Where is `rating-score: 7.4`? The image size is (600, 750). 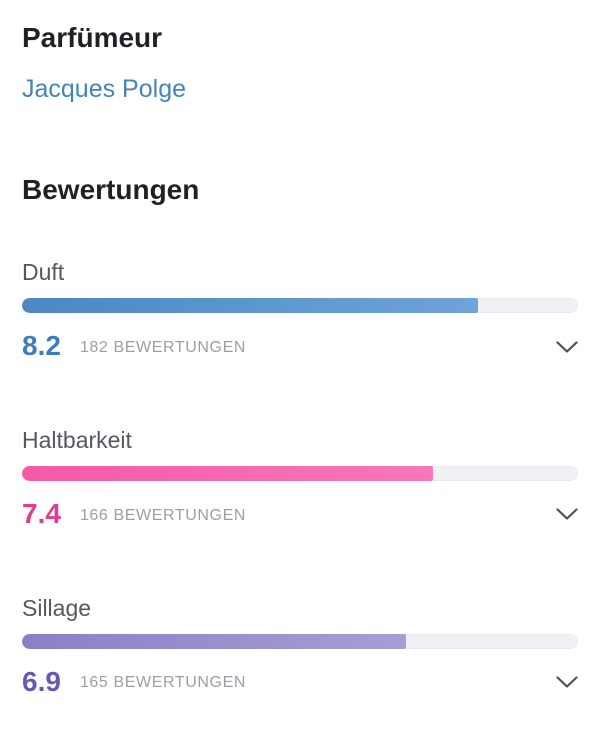
rating-score: 7.4 is located at coordinates (41, 513).